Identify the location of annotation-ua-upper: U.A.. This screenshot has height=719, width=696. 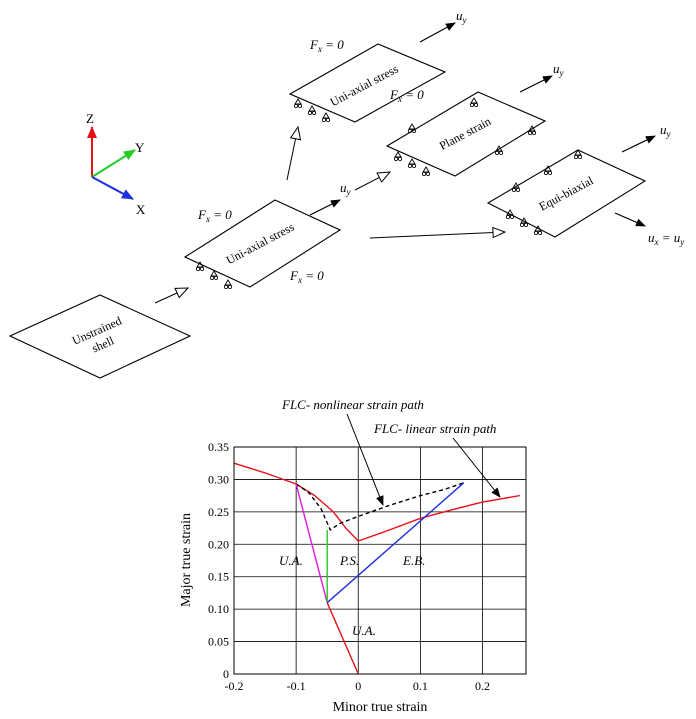
(291, 560).